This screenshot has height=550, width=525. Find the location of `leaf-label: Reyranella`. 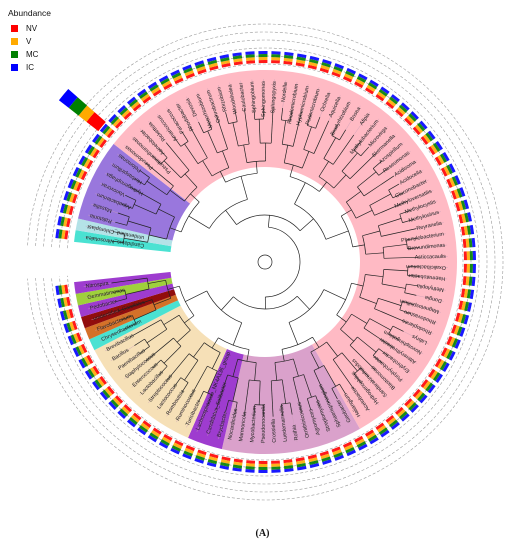

leaf-label: Reyranella is located at coordinates (429, 226).